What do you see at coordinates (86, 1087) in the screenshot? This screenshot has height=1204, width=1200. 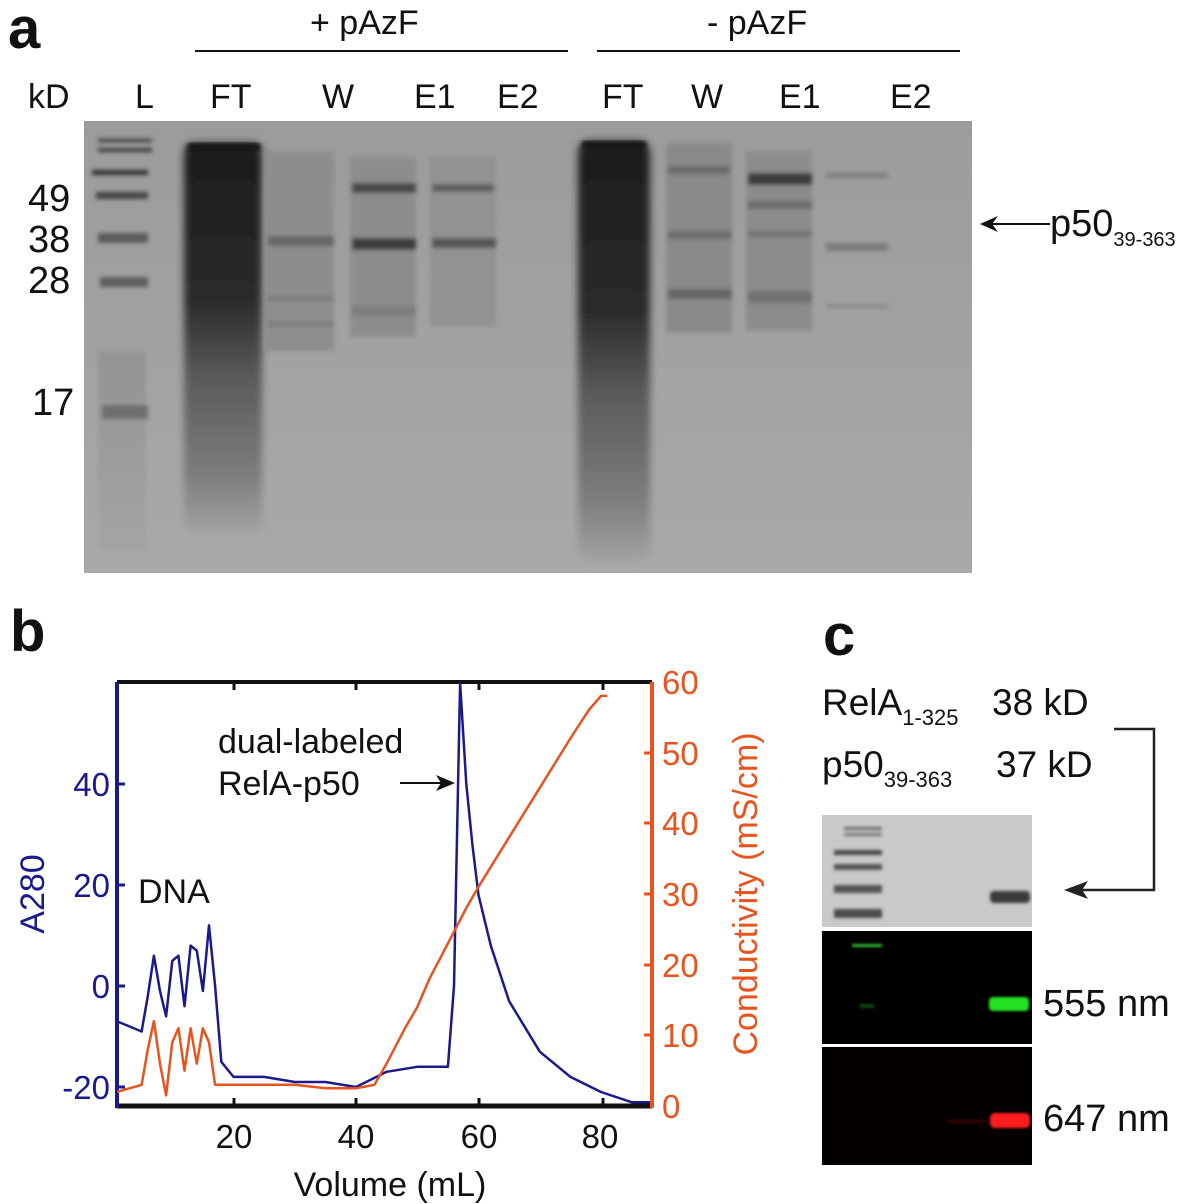 I see `y-tick-neg20: -20` at bounding box center [86, 1087].